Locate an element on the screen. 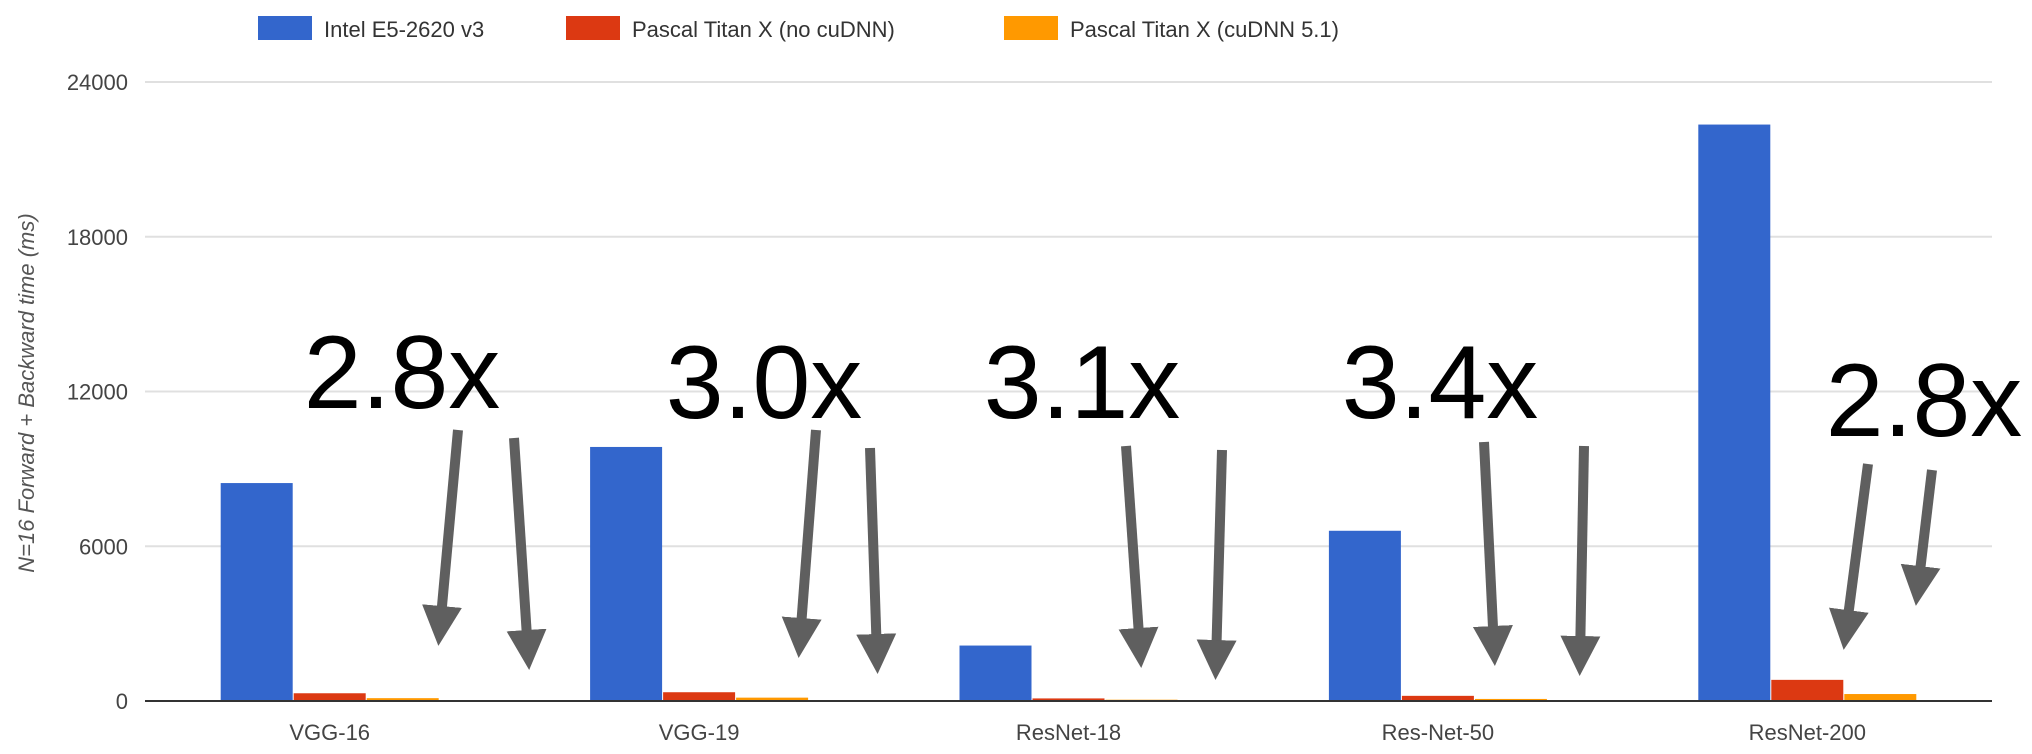 This screenshot has height=754, width=2032. x-tick-label: ResNet-200 is located at coordinates (1807, 732).